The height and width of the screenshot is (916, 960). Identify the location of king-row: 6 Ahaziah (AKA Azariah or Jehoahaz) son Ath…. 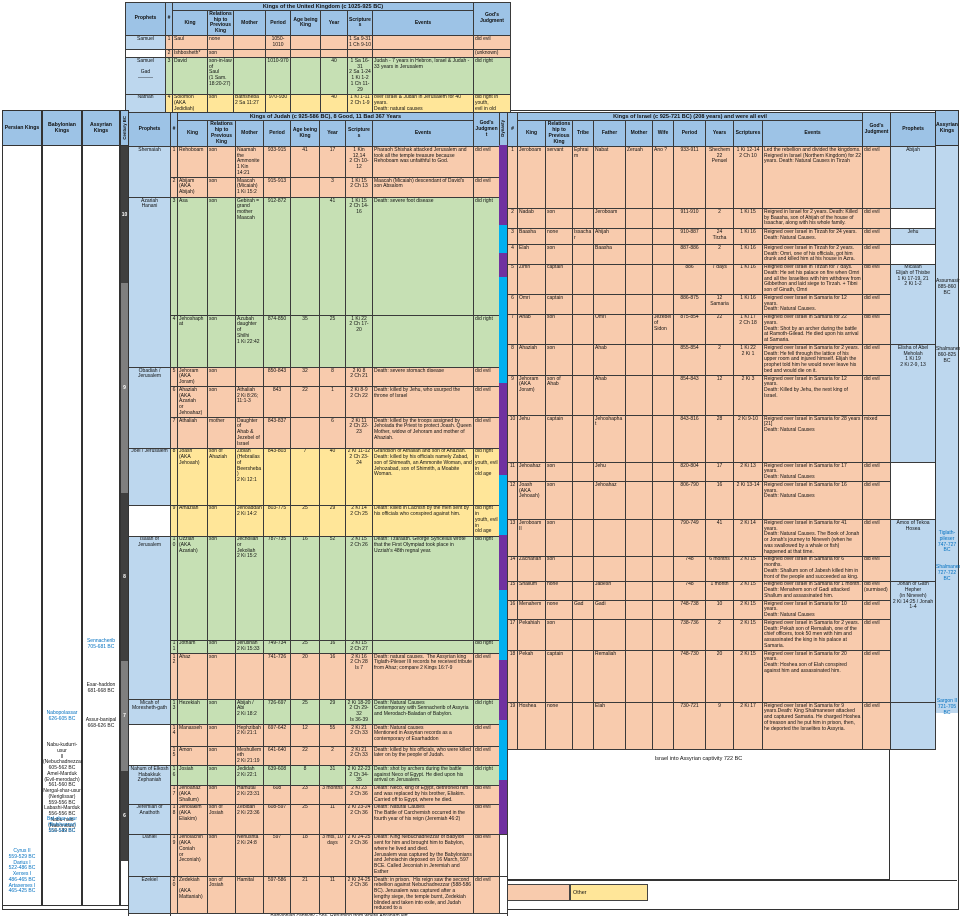
(319, 402).